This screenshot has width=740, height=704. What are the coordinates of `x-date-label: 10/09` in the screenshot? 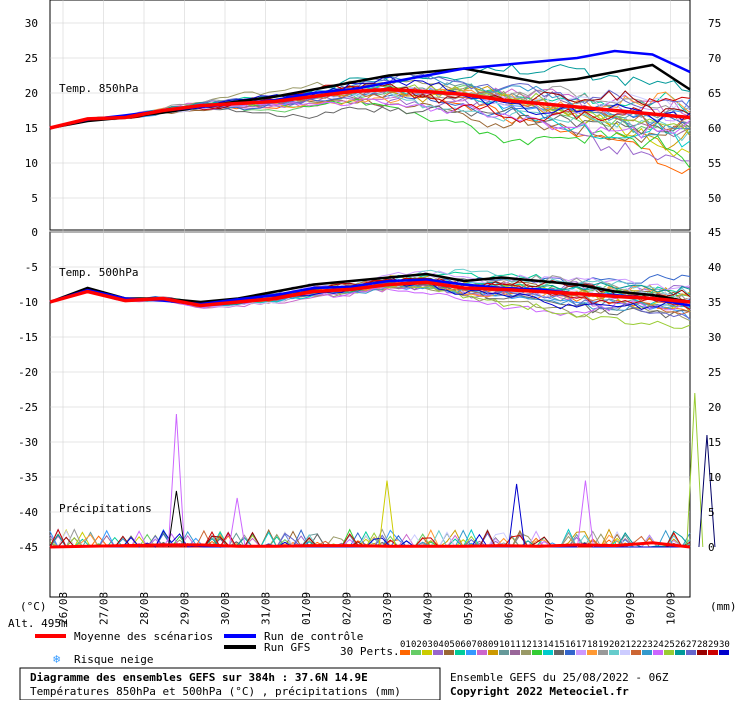 It's located at (671, 608).